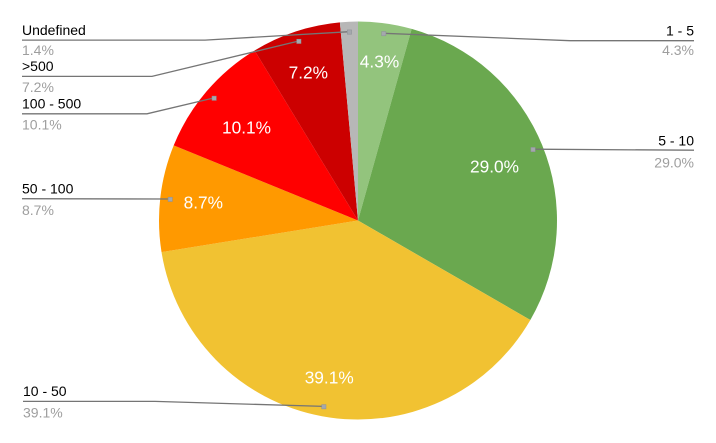 The height and width of the screenshot is (443, 716). What do you see at coordinates (680, 30) in the screenshot?
I see `svg-text: 1 - 5` at bounding box center [680, 30].